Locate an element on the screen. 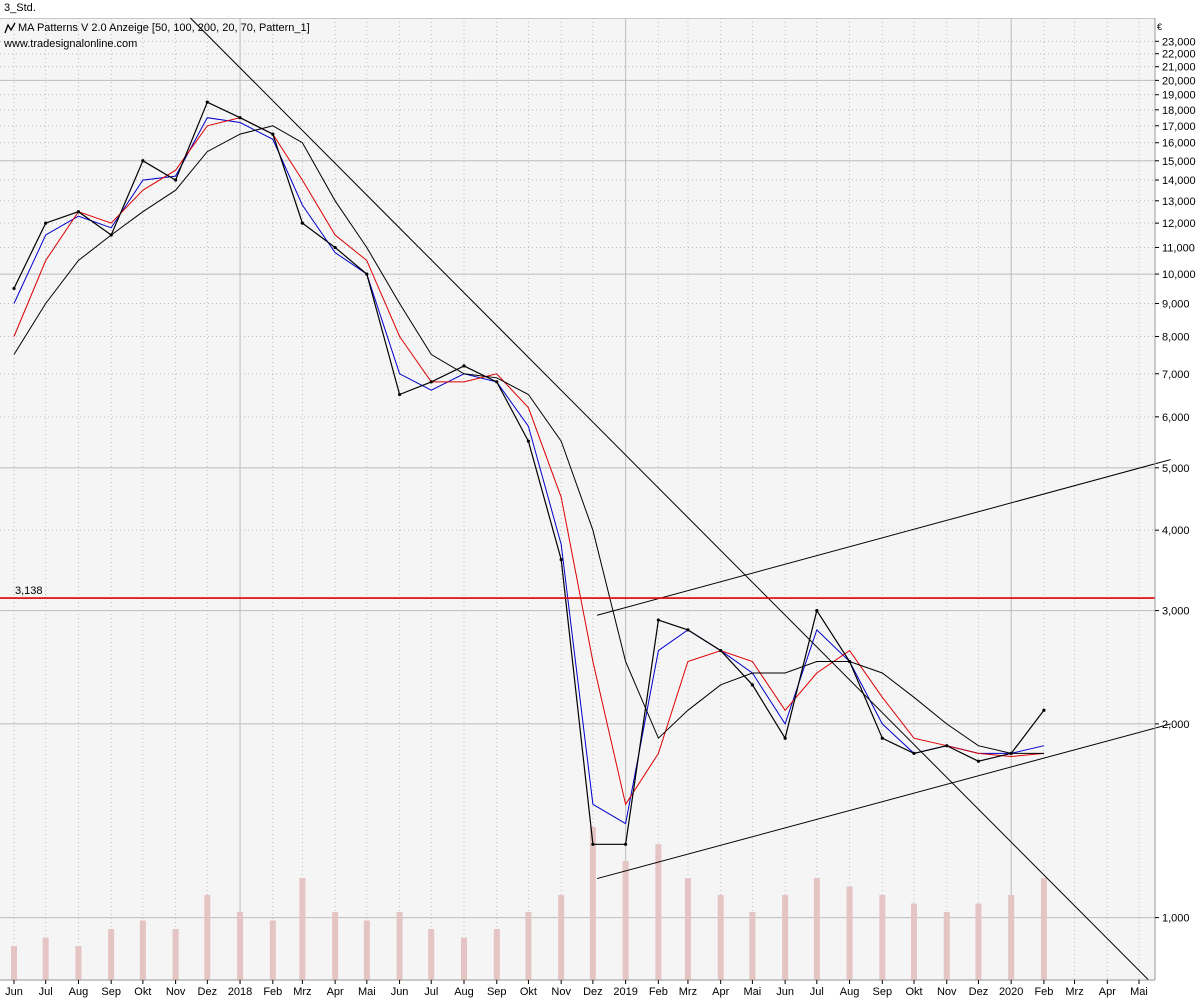 This screenshot has height=1000, width=1200. currency-label: € is located at coordinates (1160, 27).